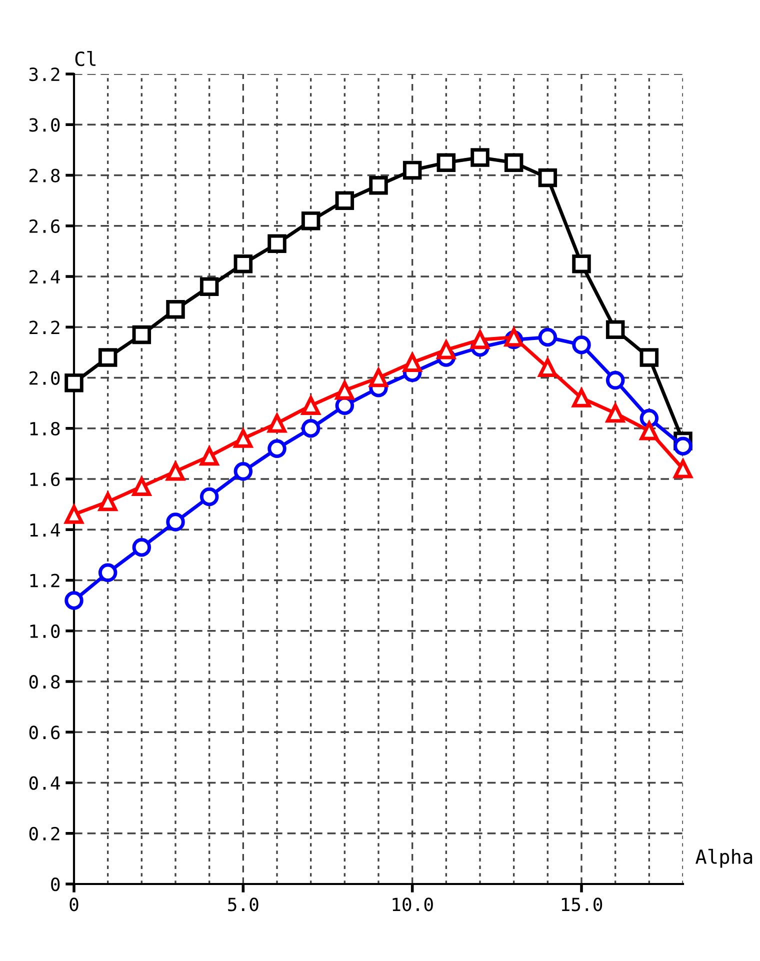  What do you see at coordinates (45, 175) in the screenshot?
I see `y-tick-label: 2.8` at bounding box center [45, 175].